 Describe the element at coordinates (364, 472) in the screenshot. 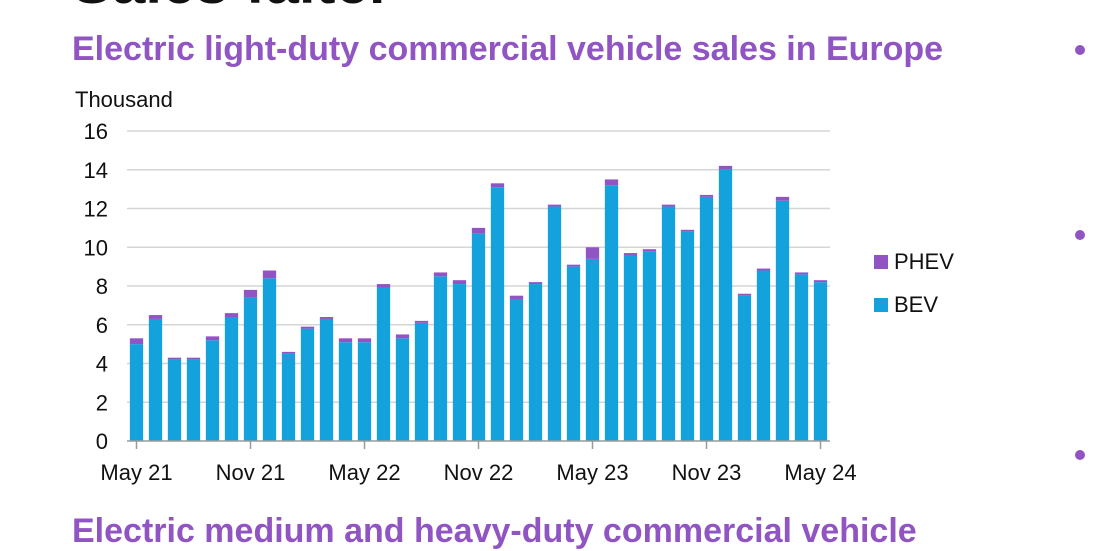

I see `x-tick-label: May 22` at that location.